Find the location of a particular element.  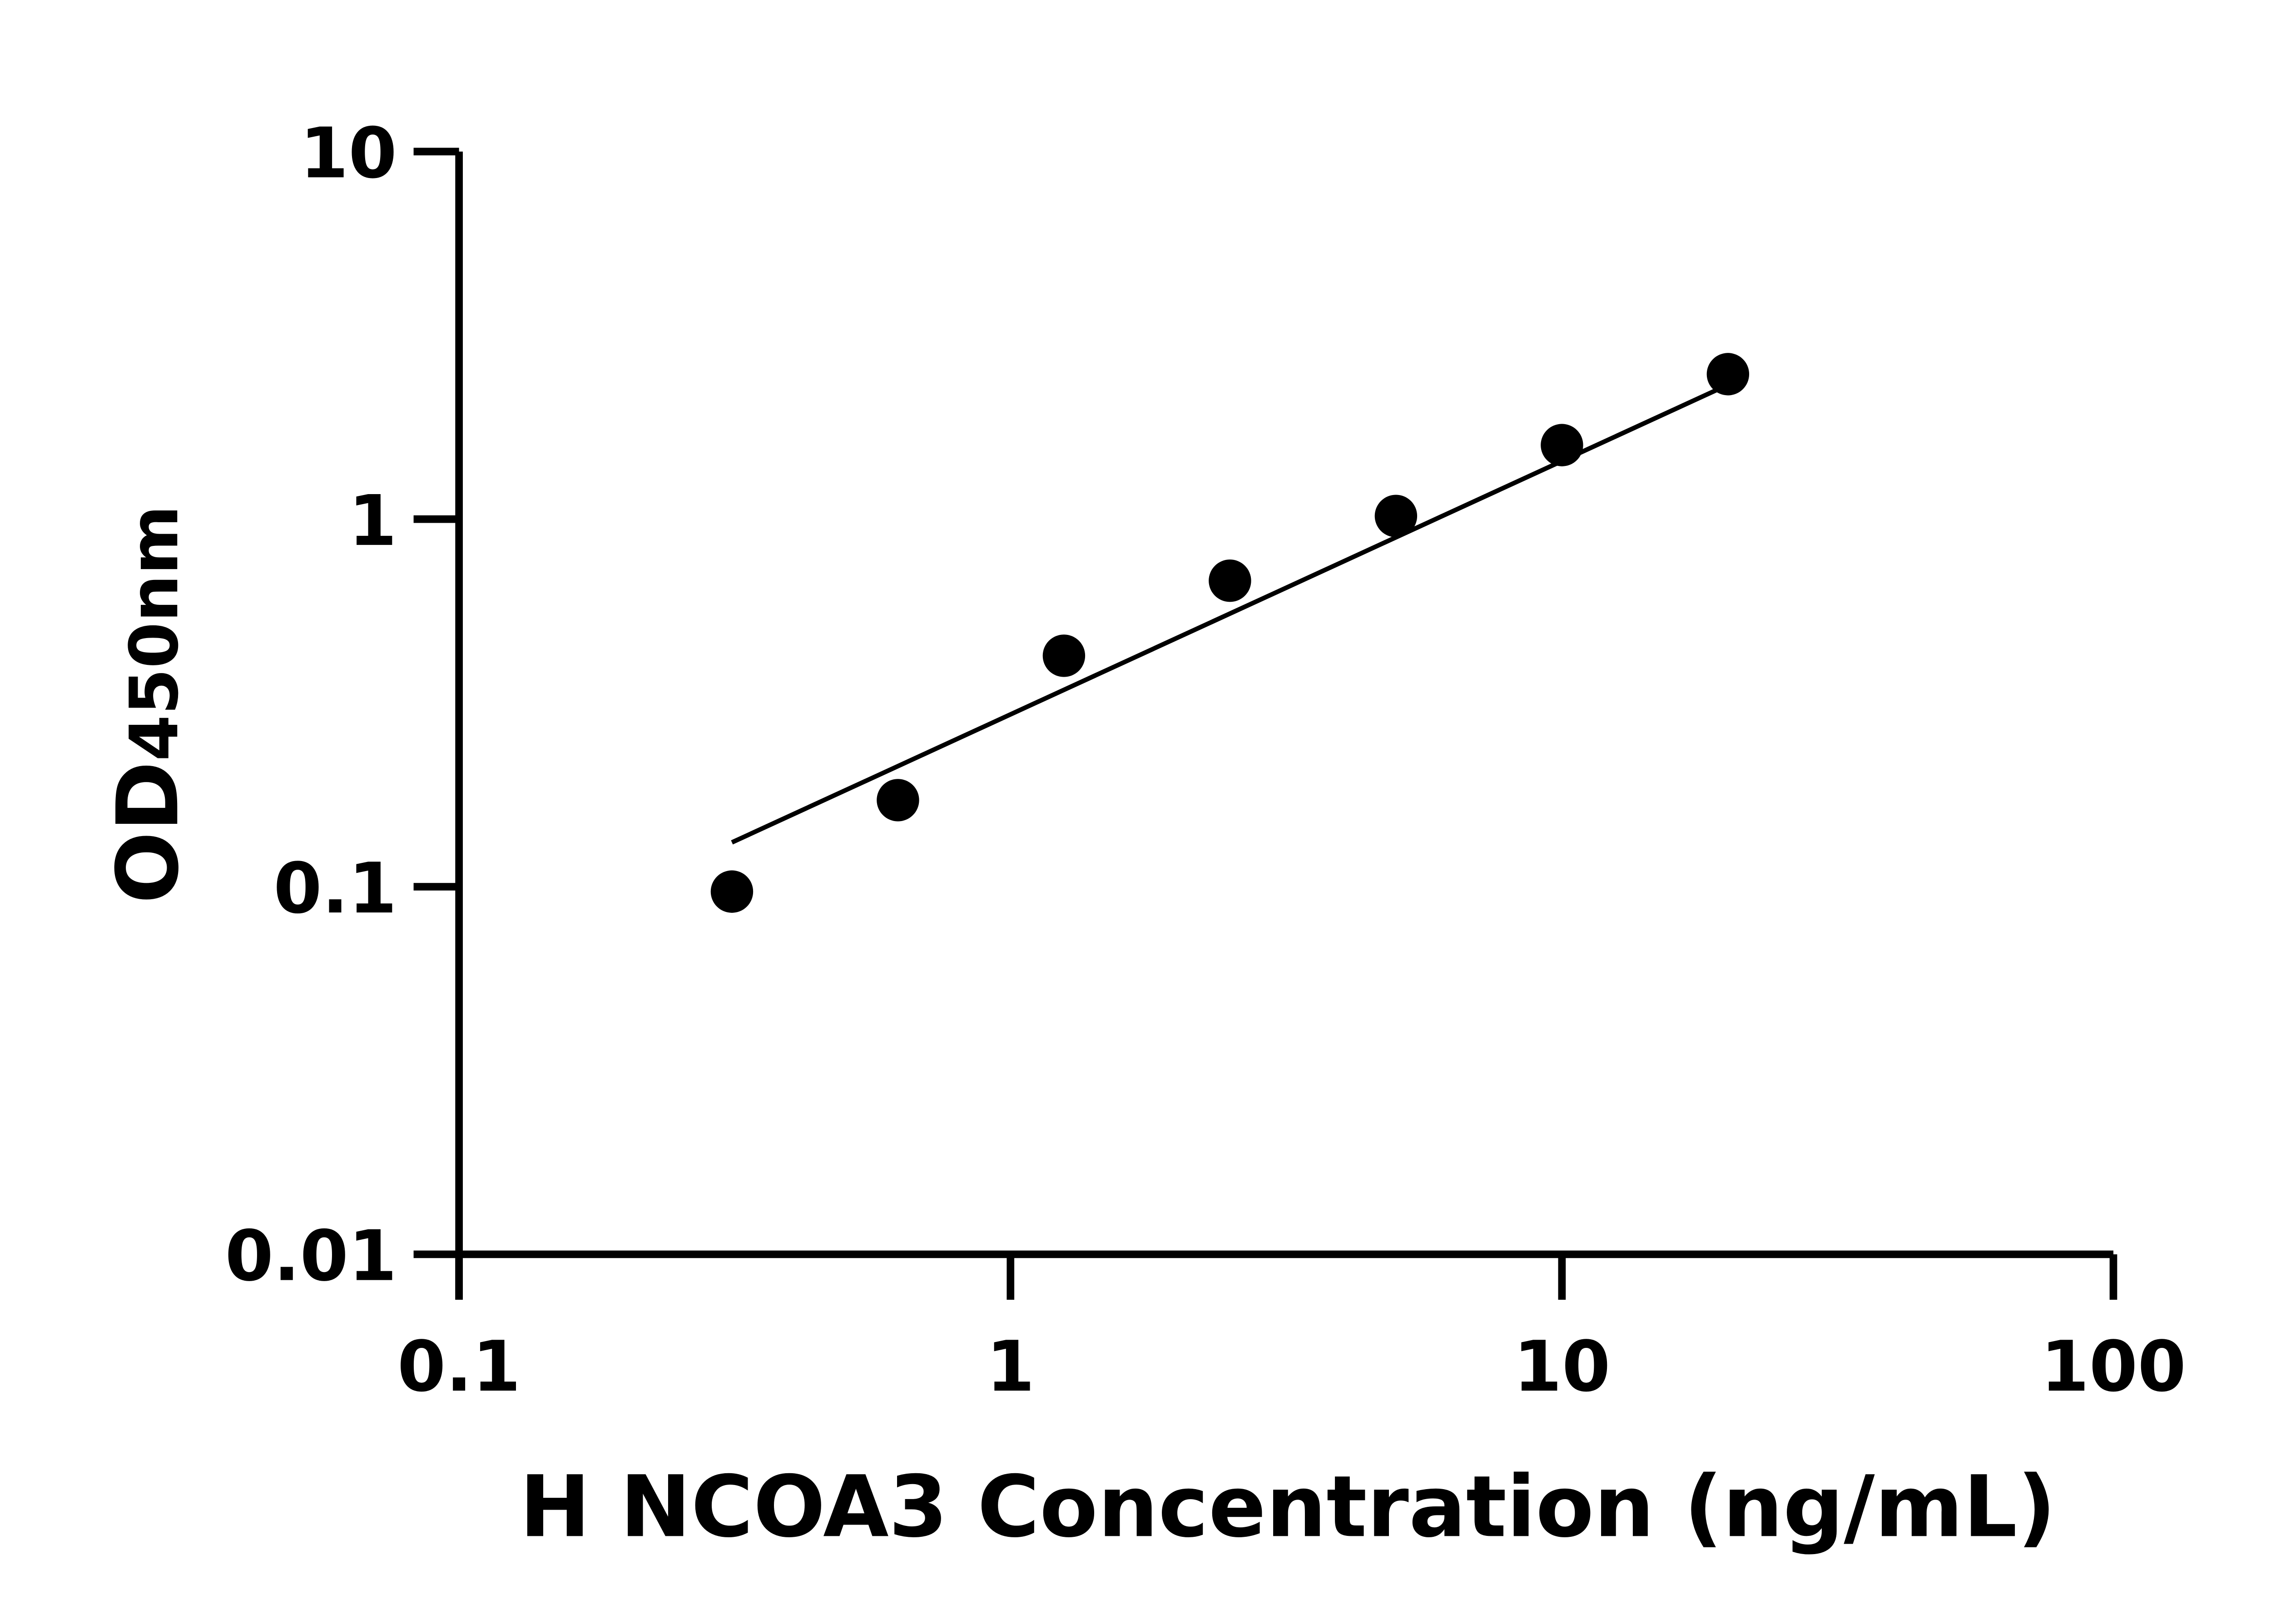

y-axis-label-main: OD is located at coordinates (148, 832).